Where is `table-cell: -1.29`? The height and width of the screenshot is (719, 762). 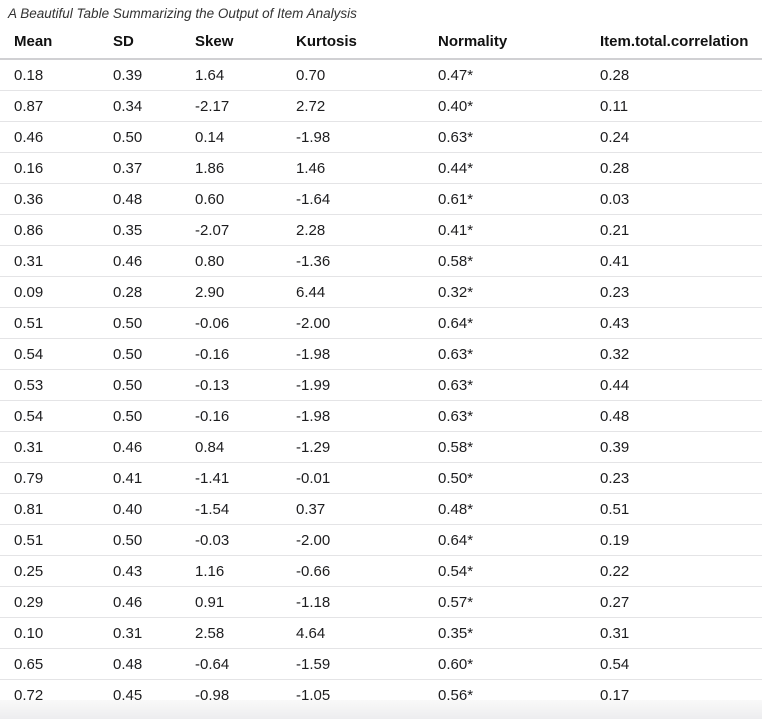 table-cell: -1.29 is located at coordinates (353, 447).